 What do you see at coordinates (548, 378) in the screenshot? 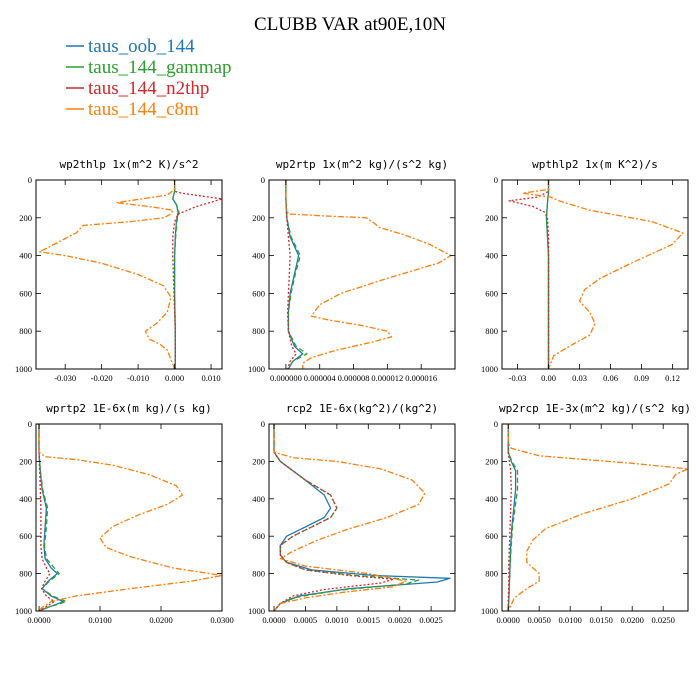
I see `x-tick-label: 0.00` at bounding box center [548, 378].